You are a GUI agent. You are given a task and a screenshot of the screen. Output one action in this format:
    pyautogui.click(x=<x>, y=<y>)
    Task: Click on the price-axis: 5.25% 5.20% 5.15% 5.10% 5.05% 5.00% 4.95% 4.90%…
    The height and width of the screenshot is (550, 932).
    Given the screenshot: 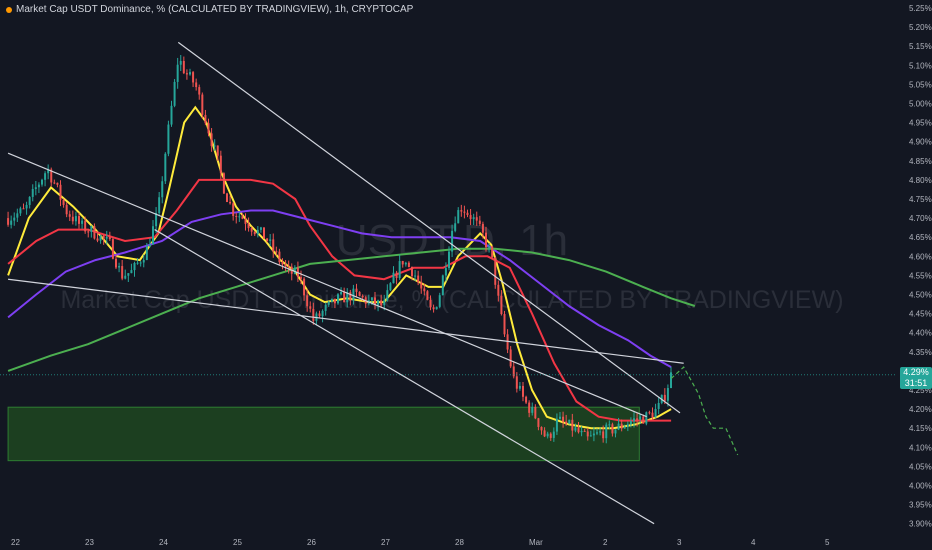 What is the action you would take?
    pyautogui.click(x=920, y=266)
    